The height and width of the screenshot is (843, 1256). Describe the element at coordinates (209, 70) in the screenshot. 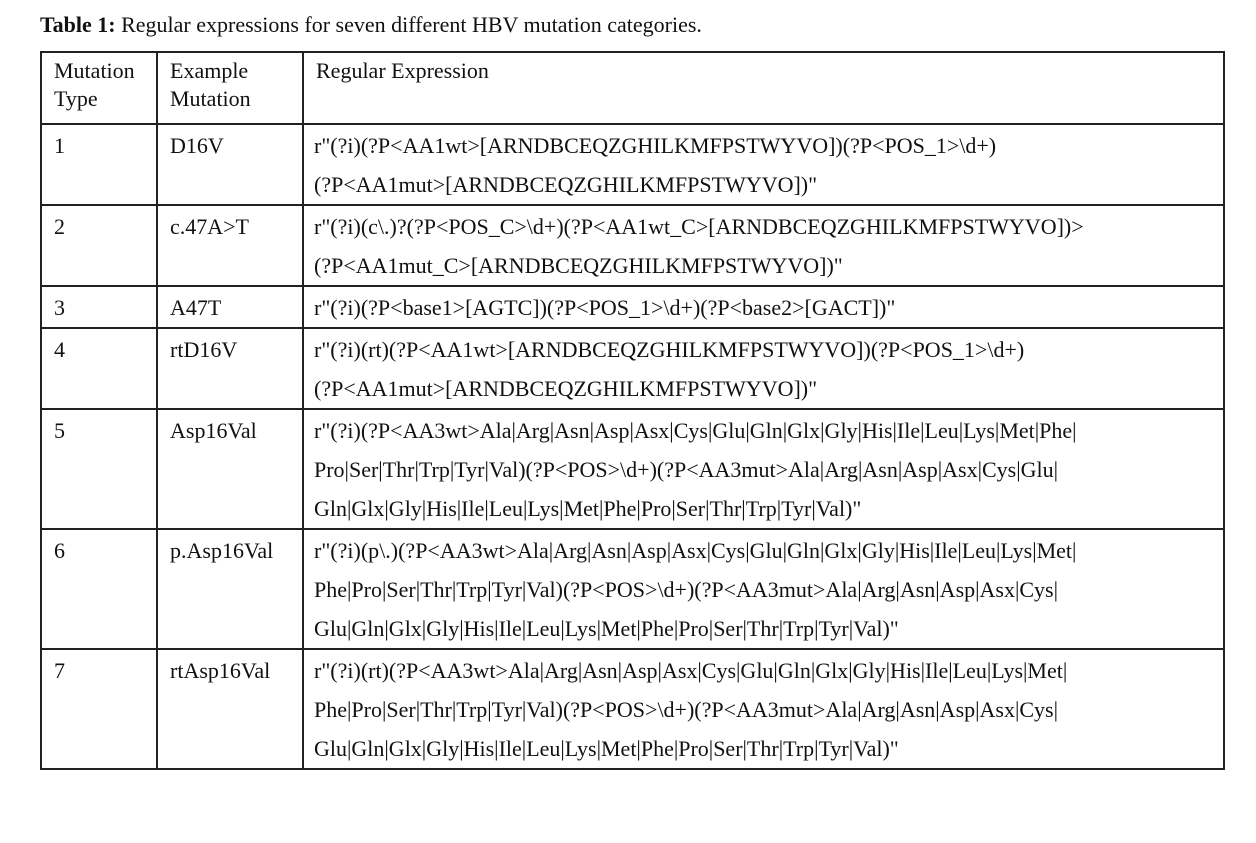

I see `header-example-line1: Example` at that location.